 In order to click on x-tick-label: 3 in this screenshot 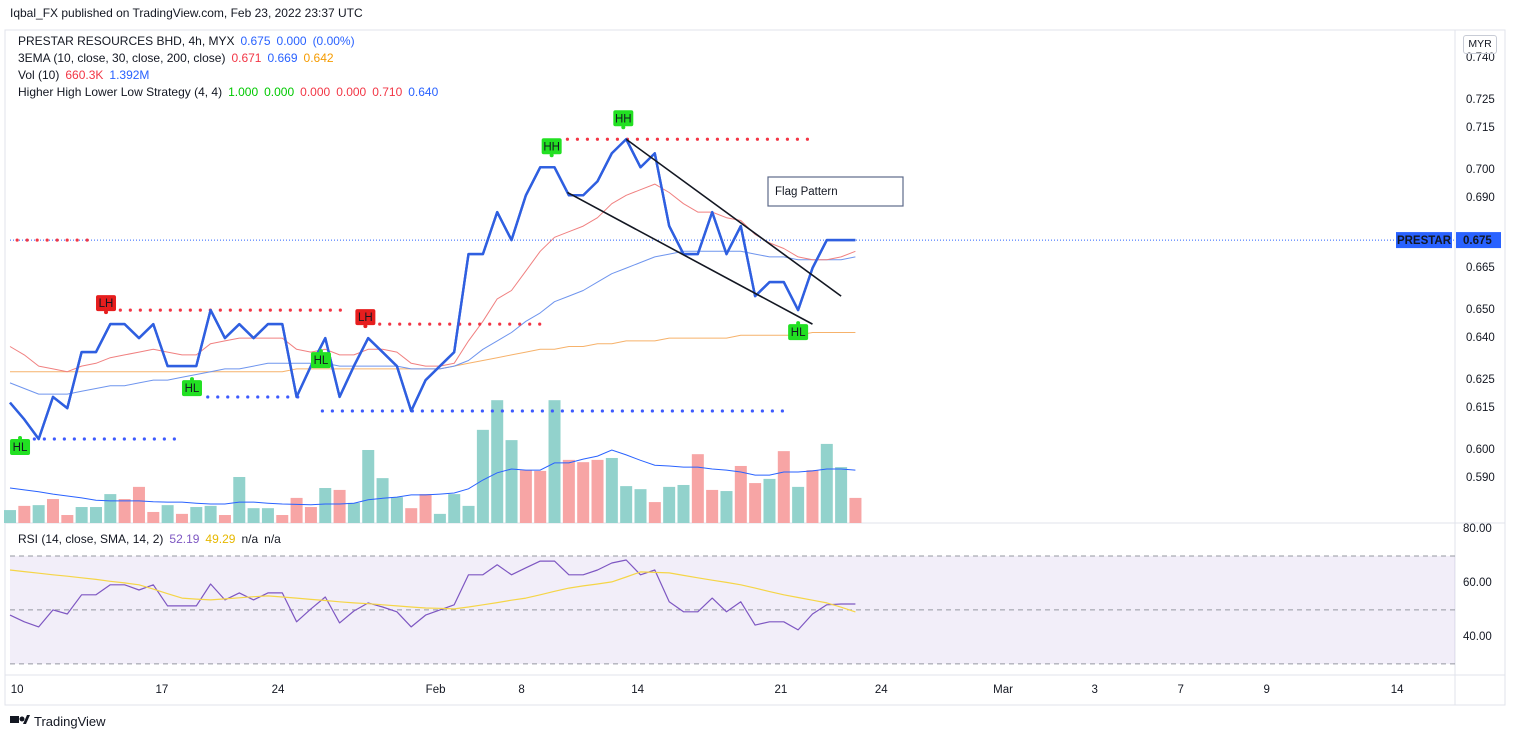, I will do `click(1095, 690)`.